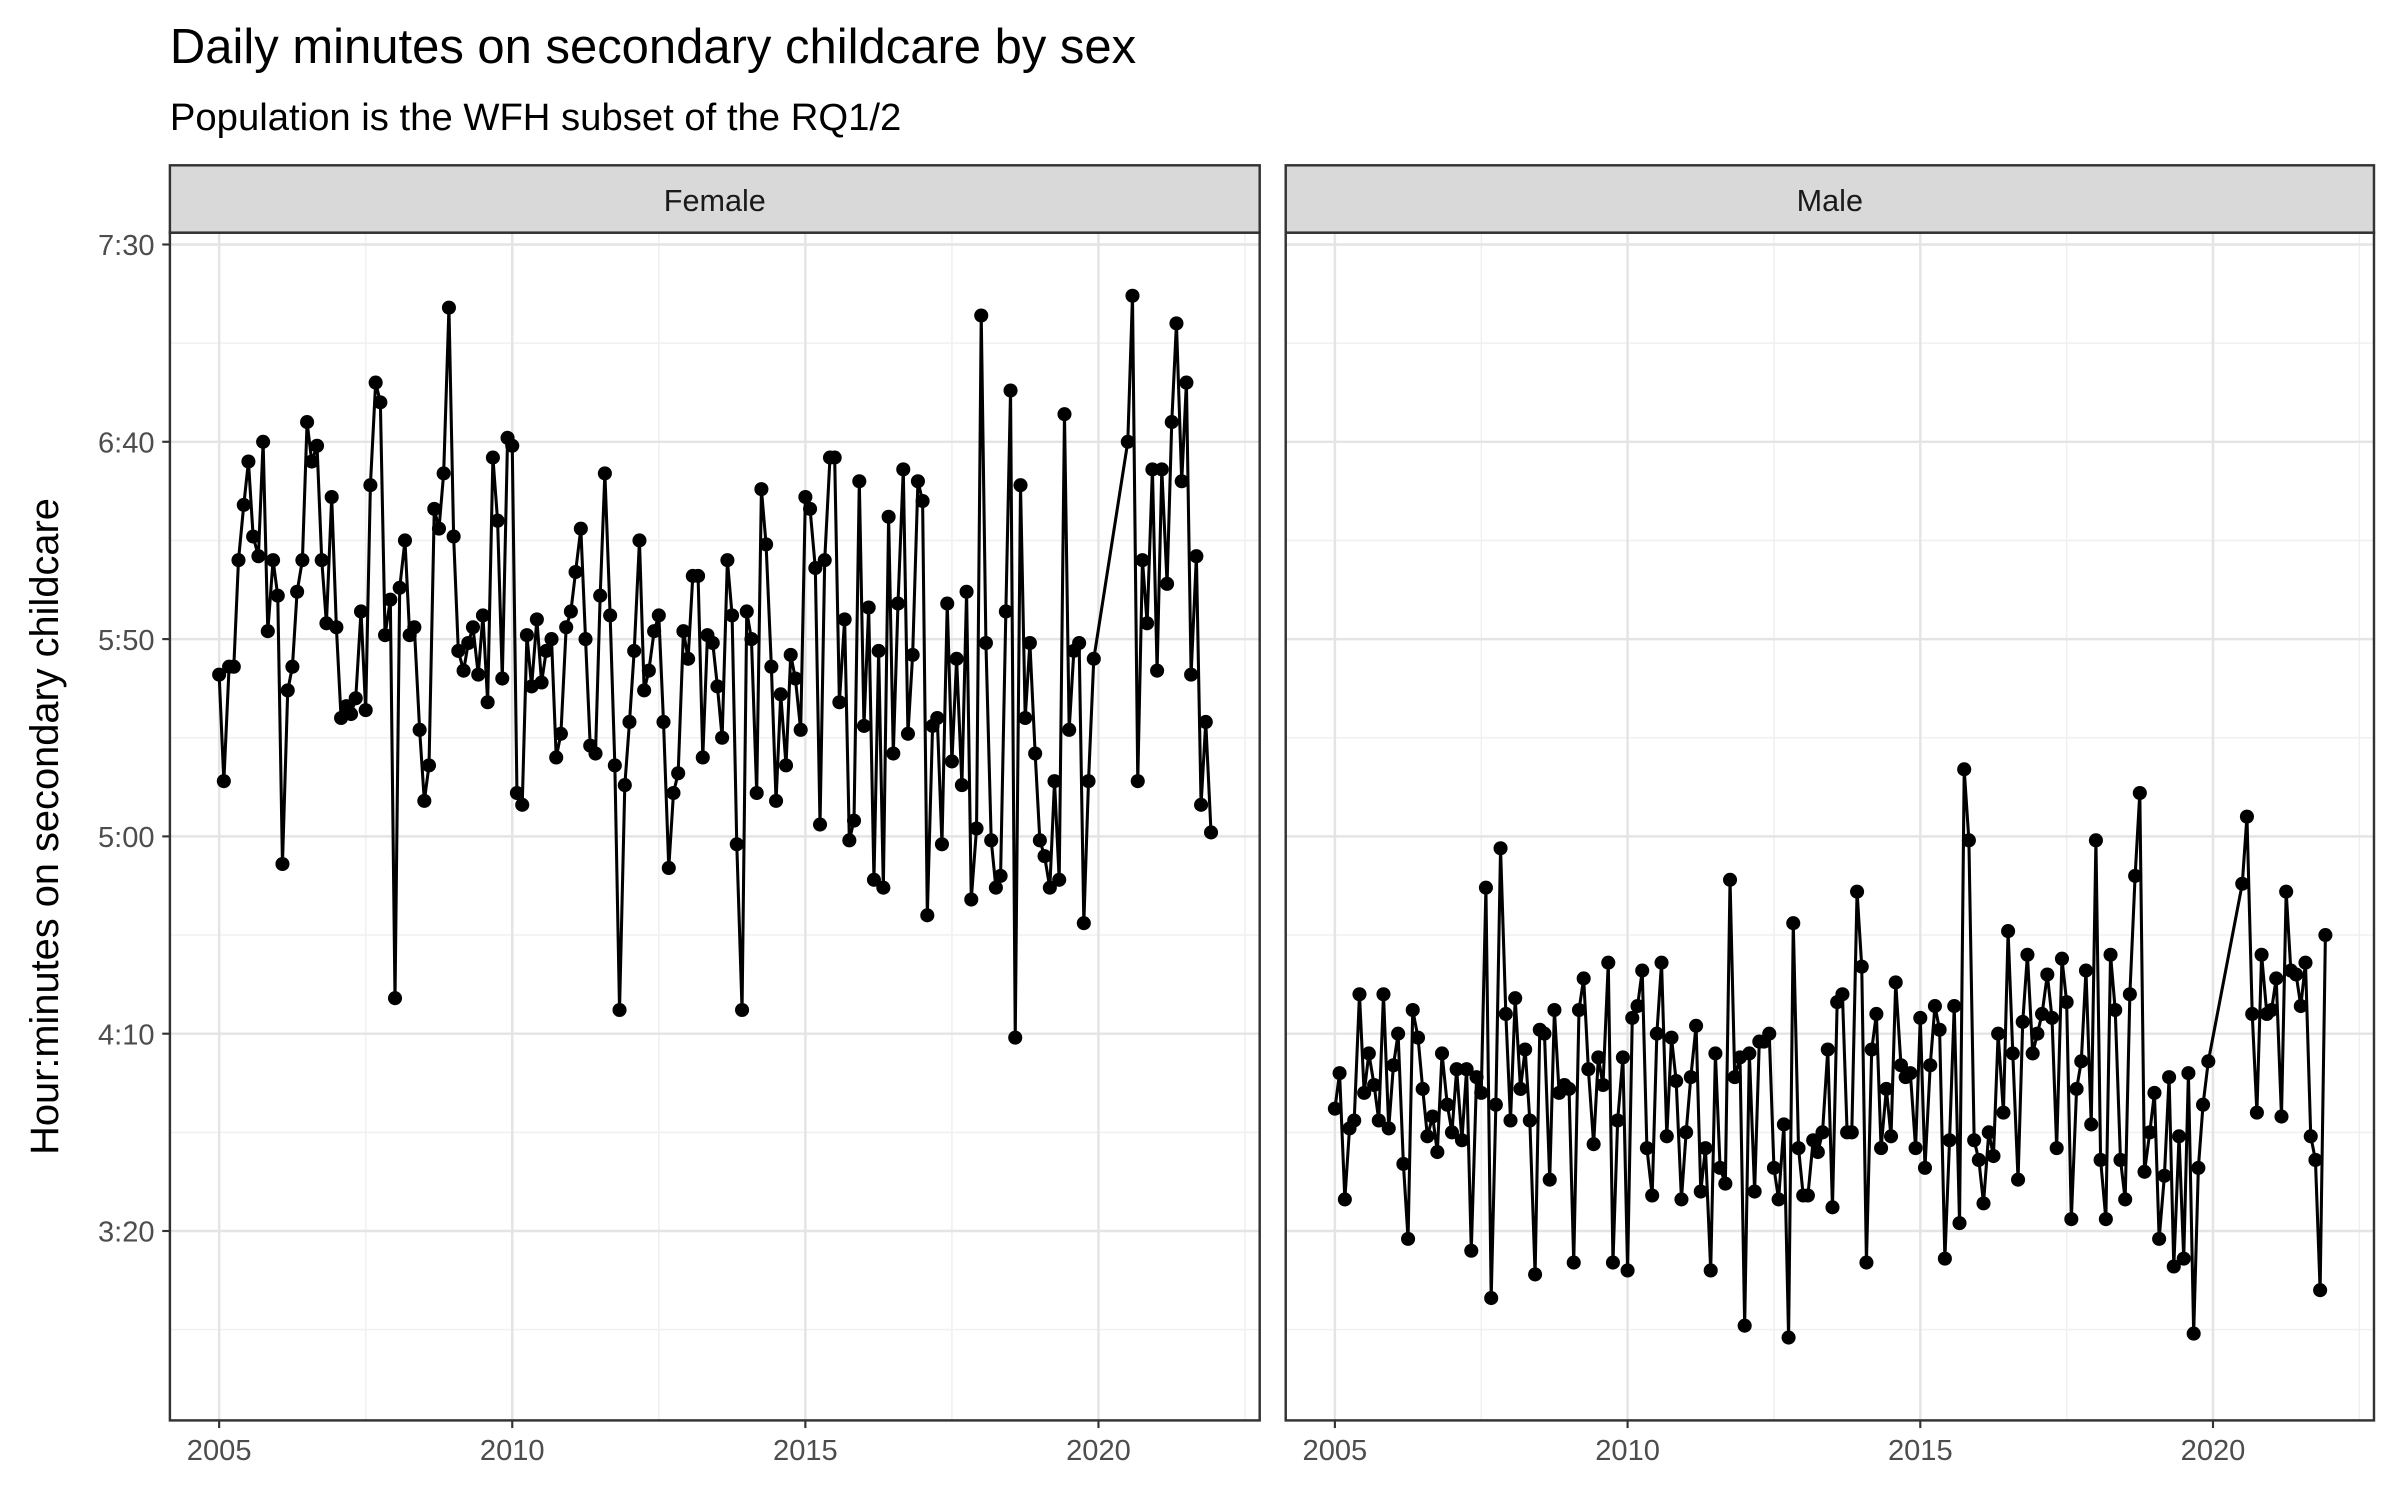 This screenshot has width=2400, height=1500. I want to click on x-tick-label: 2010, so click(512, 1451).